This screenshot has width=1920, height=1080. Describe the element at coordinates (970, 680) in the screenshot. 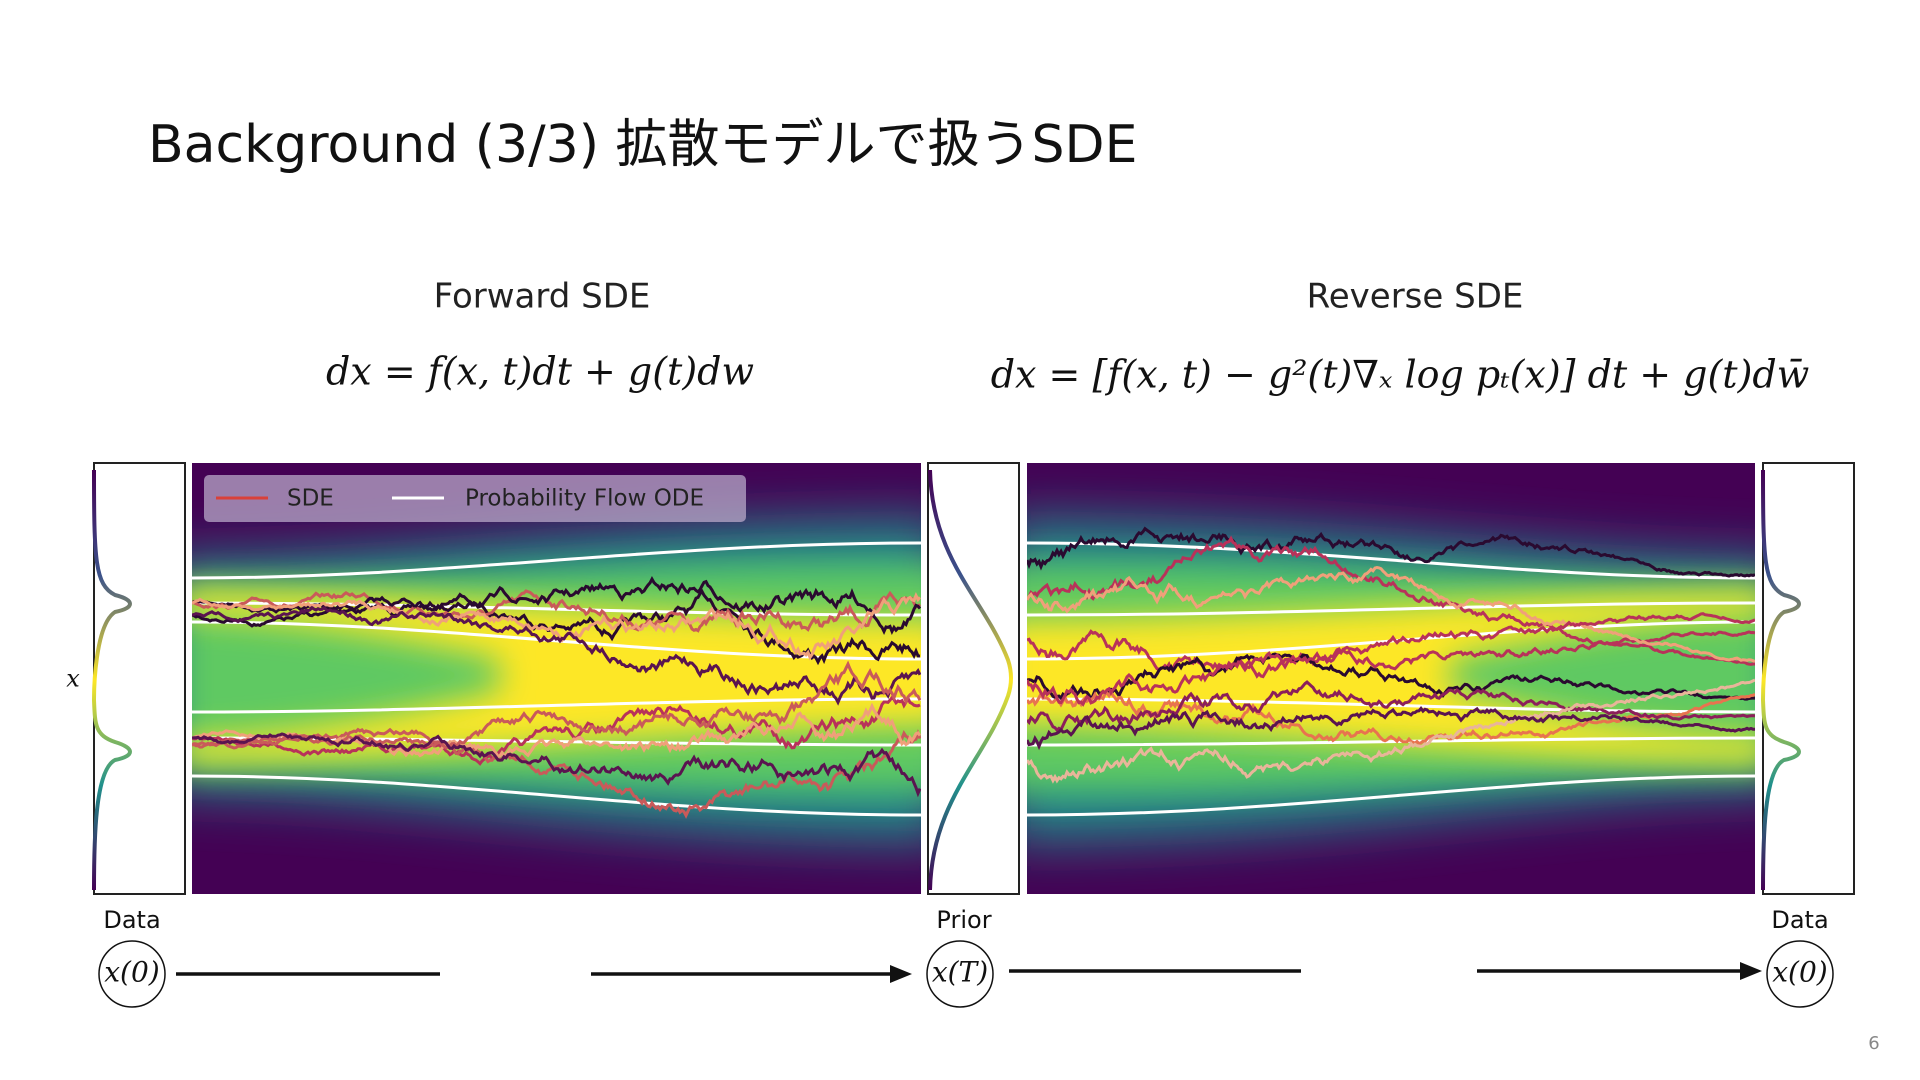

I see `prior-density-curve` at that location.